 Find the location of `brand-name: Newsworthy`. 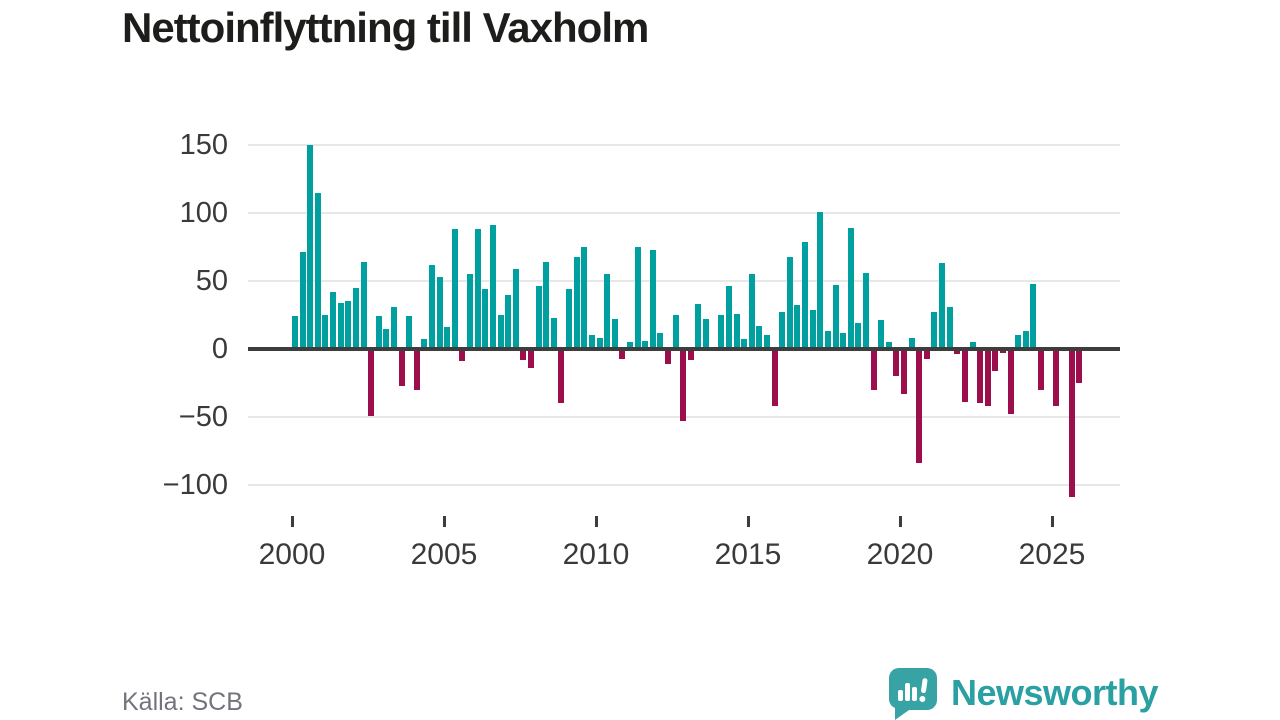

brand-name: Newsworthy is located at coordinates (1054, 692).